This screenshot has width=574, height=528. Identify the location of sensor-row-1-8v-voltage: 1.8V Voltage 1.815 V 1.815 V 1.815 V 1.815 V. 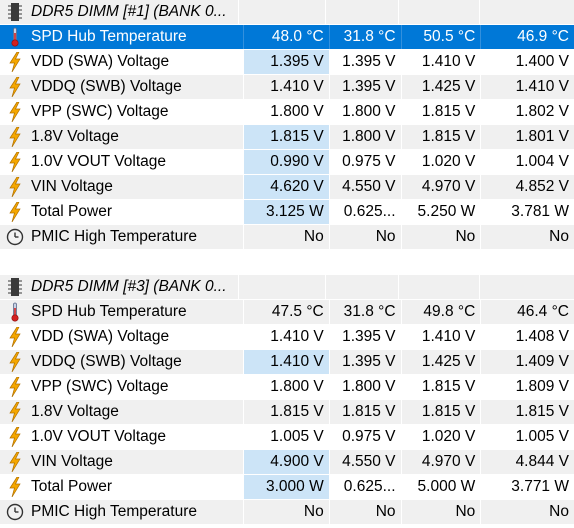
(287, 412).